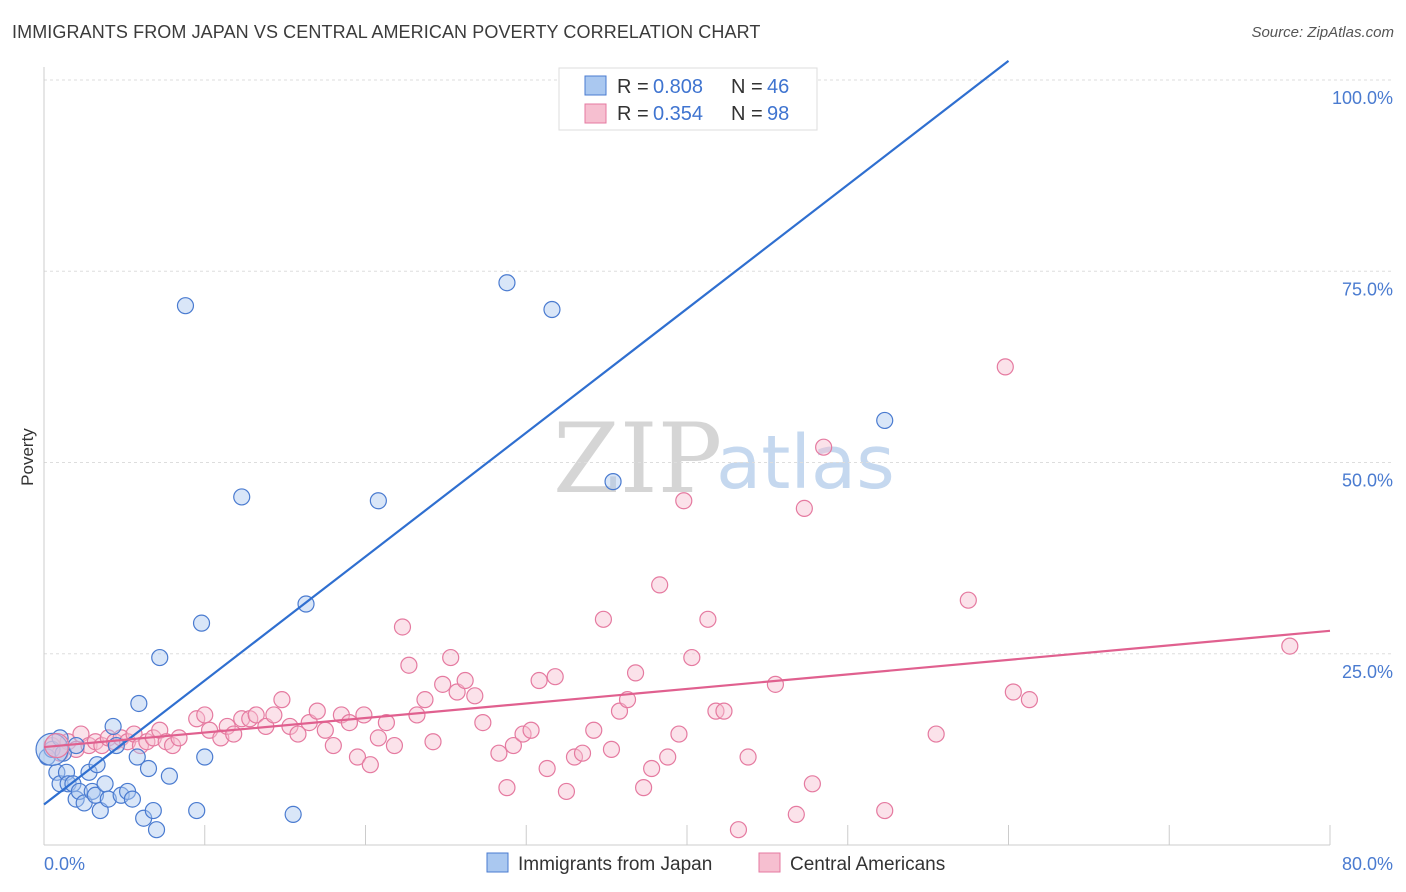 The height and width of the screenshot is (892, 1406). I want to click on y-tick-label: 75.0%, so click(1367, 289).